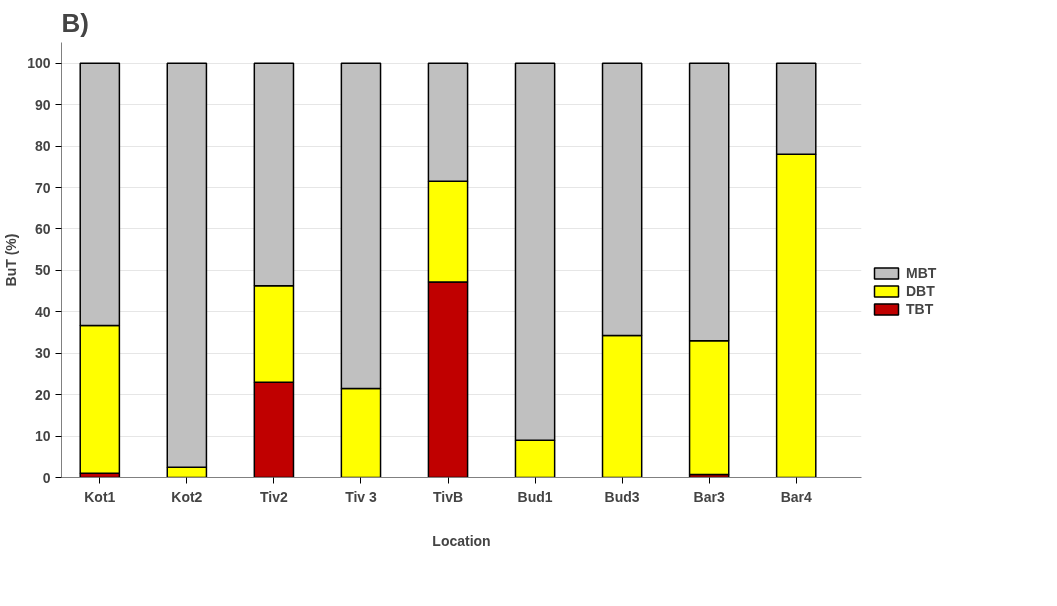 The height and width of the screenshot is (606, 1057). I want to click on legend-label: DBT, so click(920, 291).